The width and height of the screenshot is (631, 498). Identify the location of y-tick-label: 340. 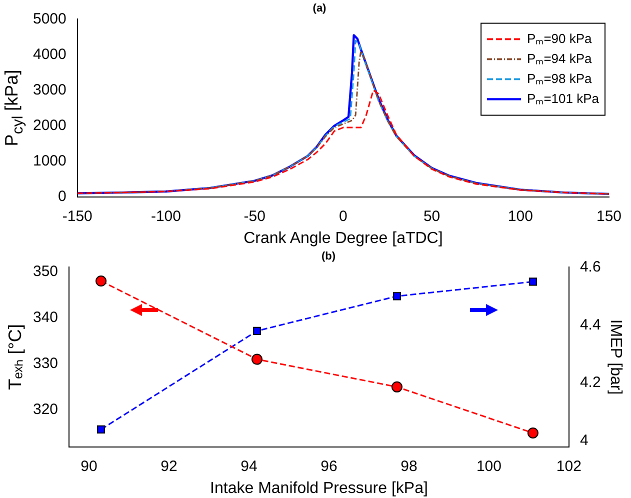
(45, 317).